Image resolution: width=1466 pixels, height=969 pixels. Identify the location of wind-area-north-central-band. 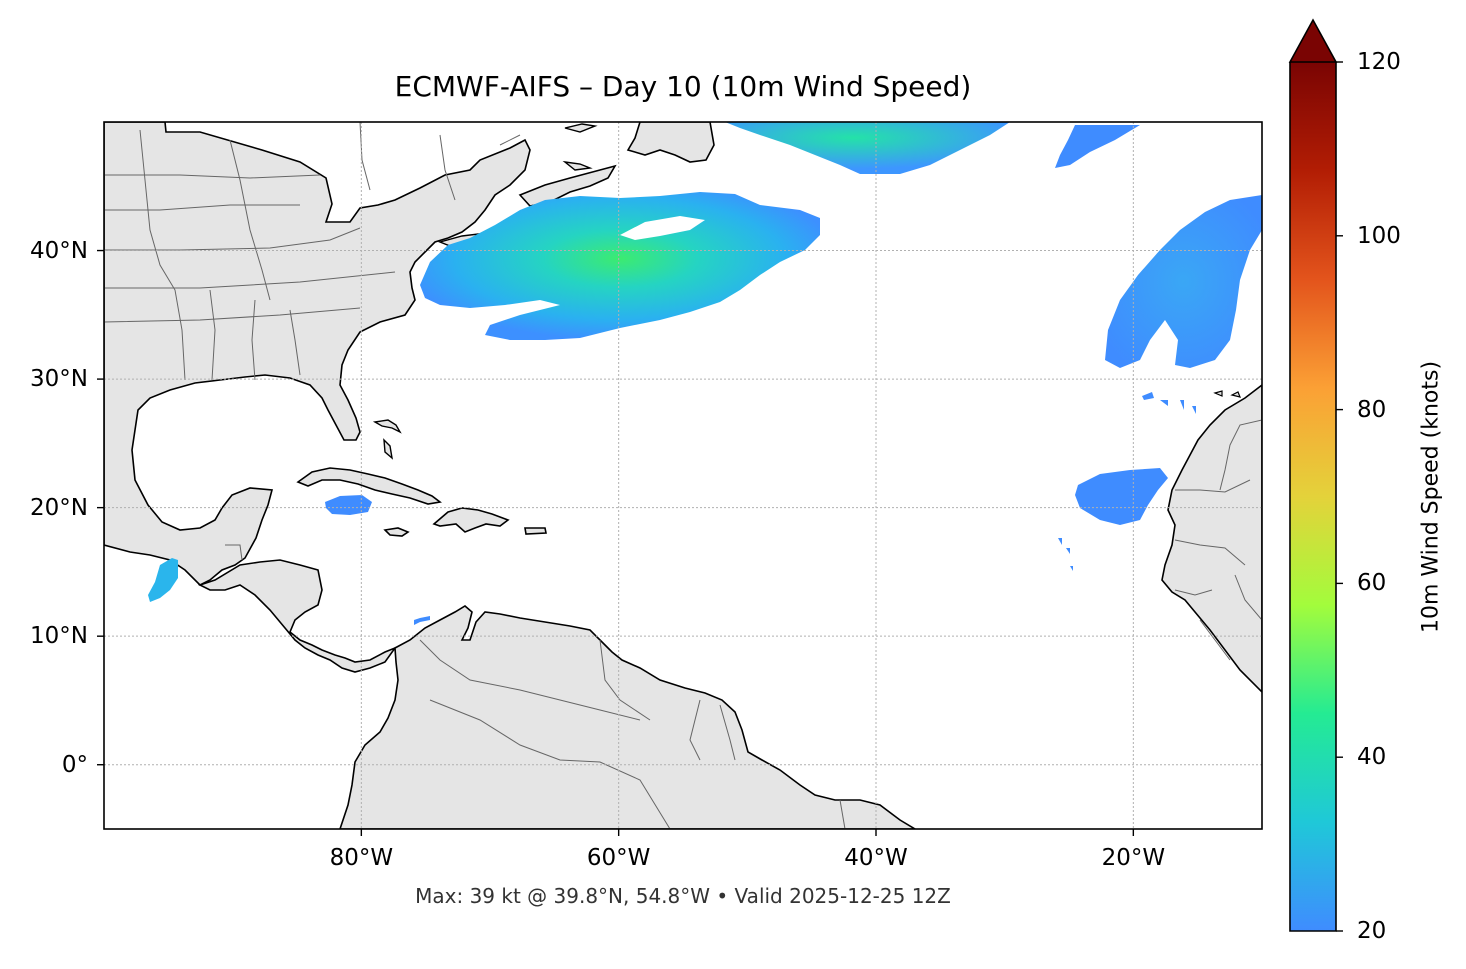
(867, 148).